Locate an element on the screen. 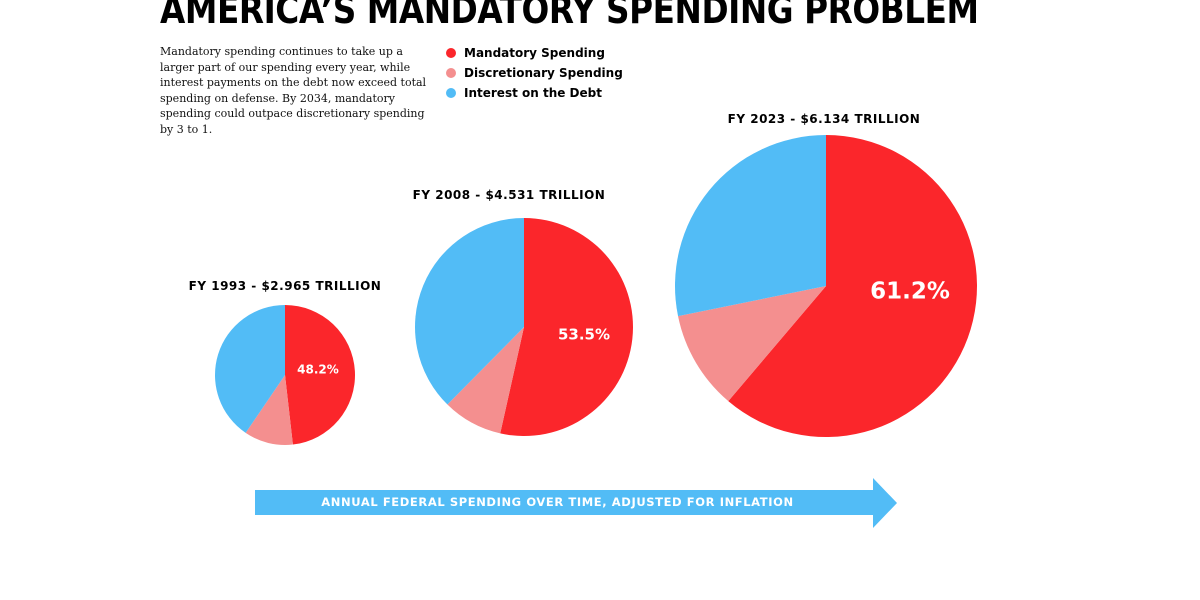 The width and height of the screenshot is (1200, 600). pie-title-2008: FY 2008 - $4.531 TRILLION is located at coordinates (509, 195).